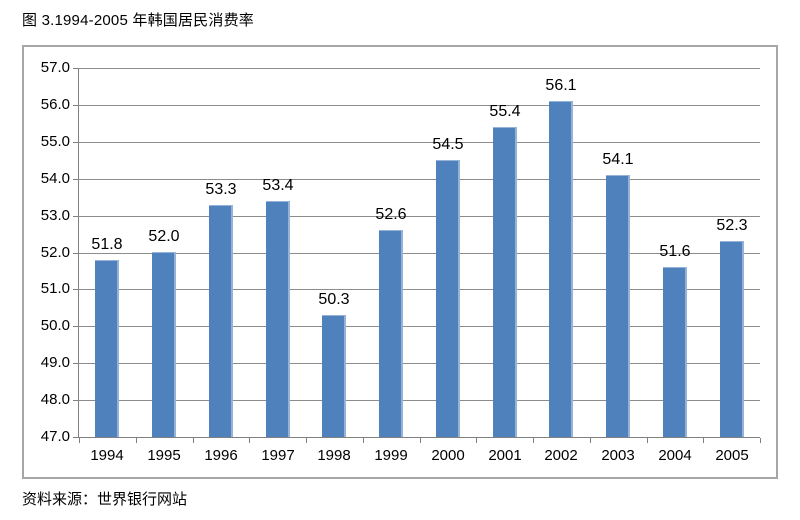 This screenshot has width=800, height=520. I want to click on bar-value-label: 51.6, so click(675, 251).